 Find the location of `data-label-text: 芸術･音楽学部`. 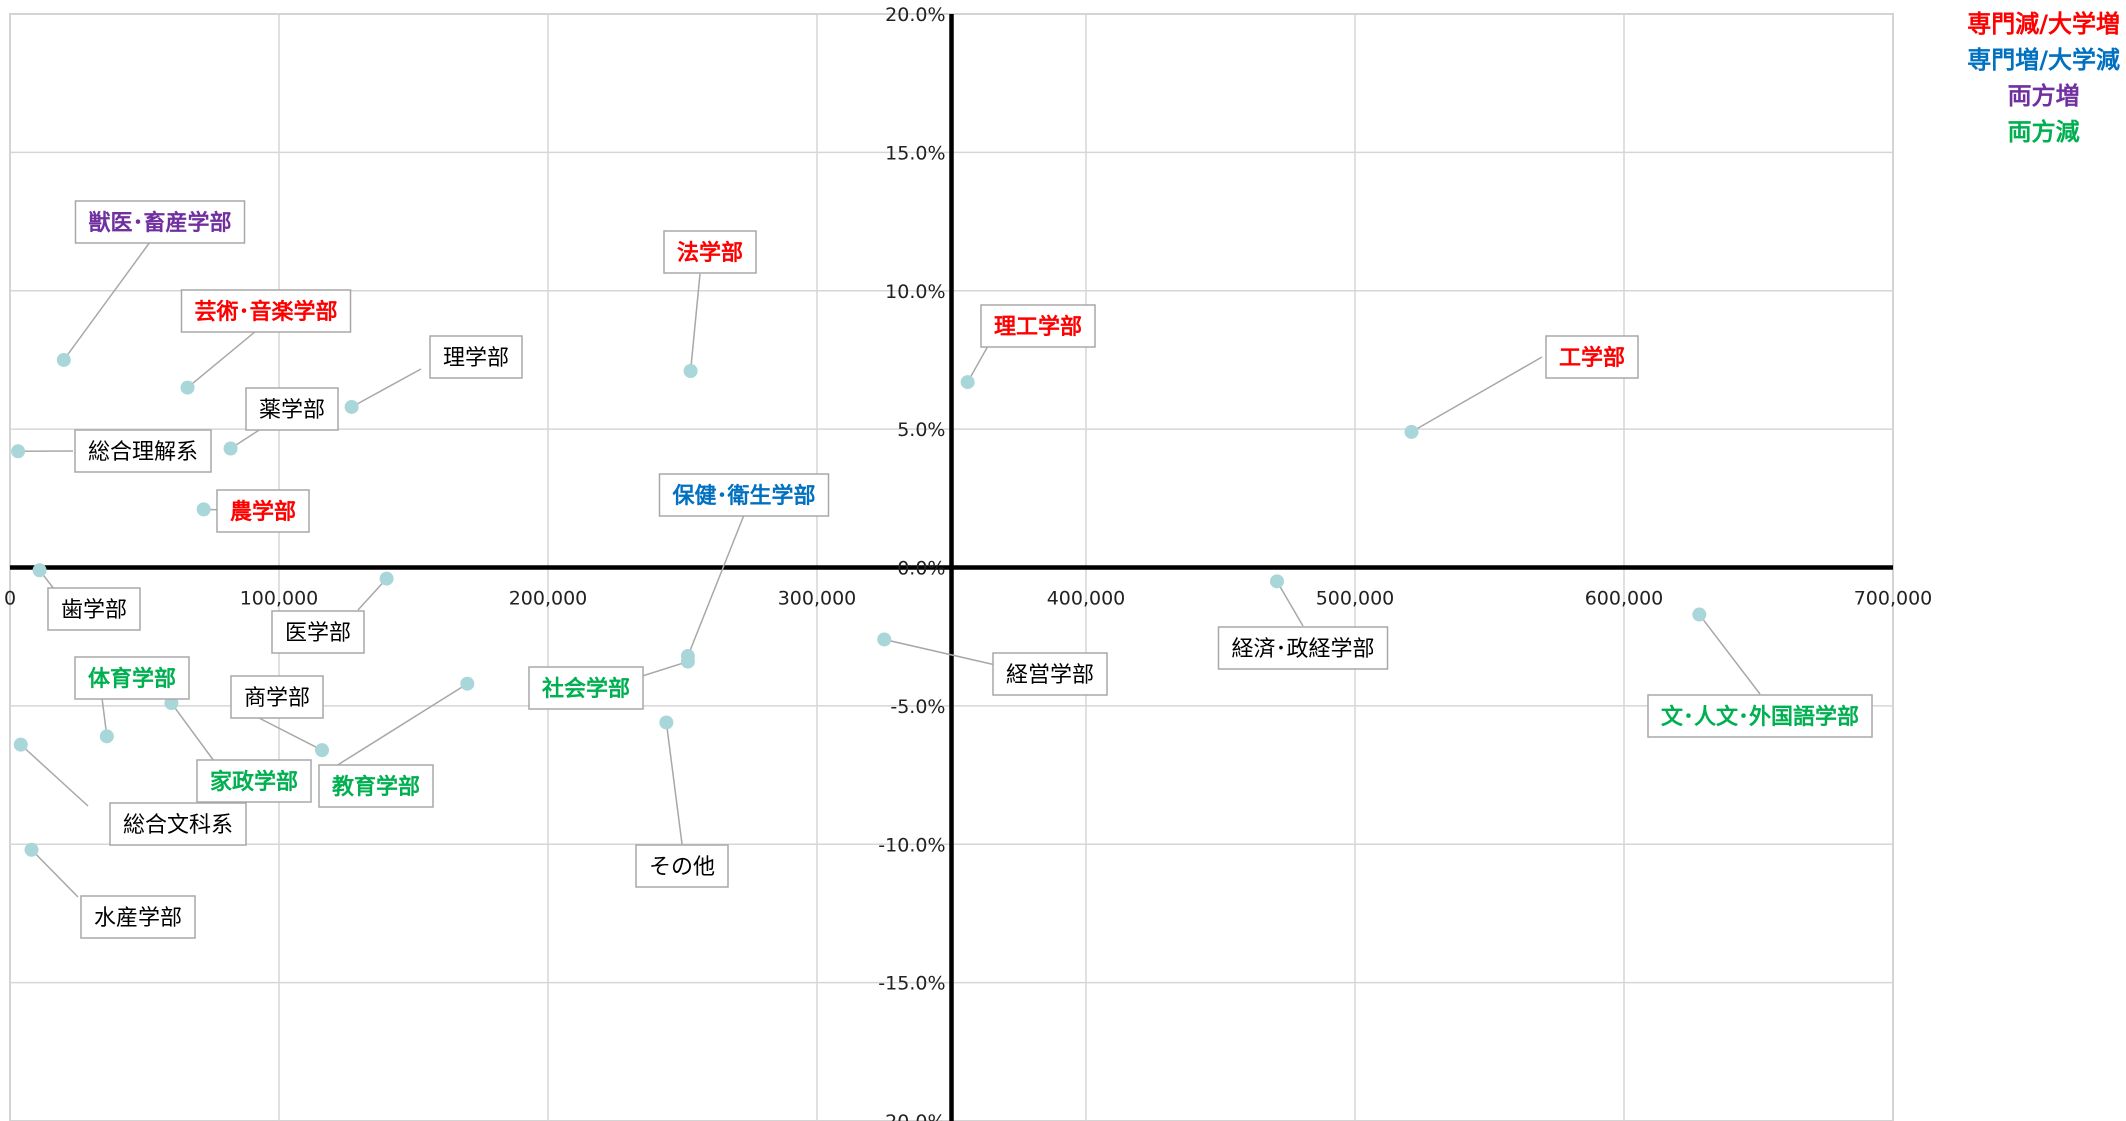

data-label-text: 芸術･音楽学部 is located at coordinates (265, 312).